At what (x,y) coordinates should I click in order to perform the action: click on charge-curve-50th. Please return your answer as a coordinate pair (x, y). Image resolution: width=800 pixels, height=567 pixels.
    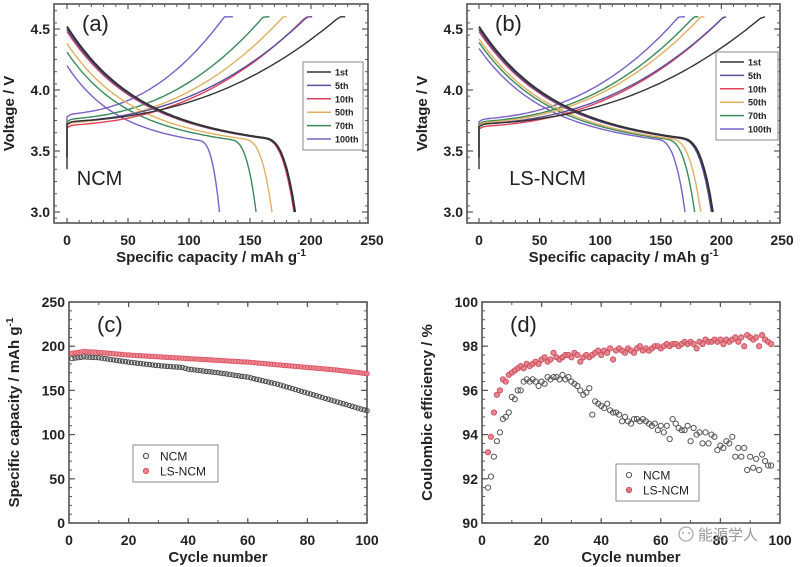
    Looking at the image, I should click on (591, 87).